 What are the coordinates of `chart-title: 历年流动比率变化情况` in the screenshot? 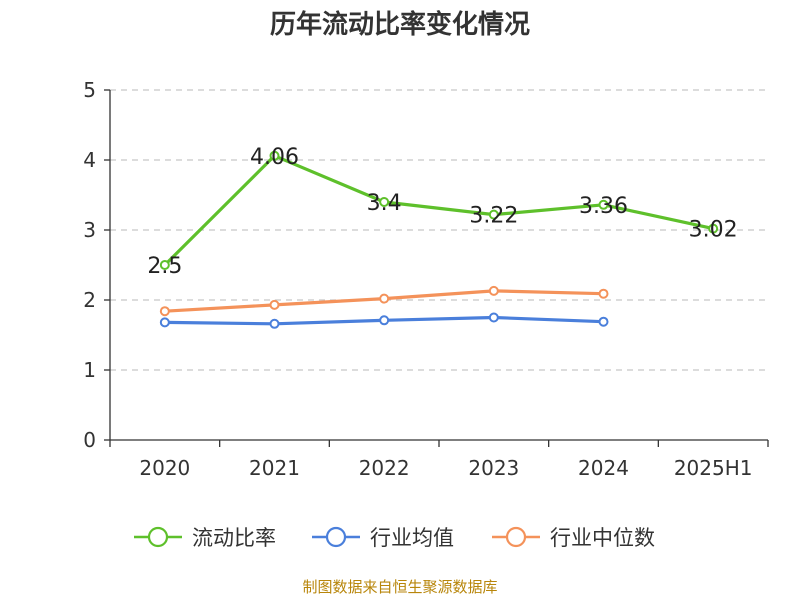 It's located at (400, 24).